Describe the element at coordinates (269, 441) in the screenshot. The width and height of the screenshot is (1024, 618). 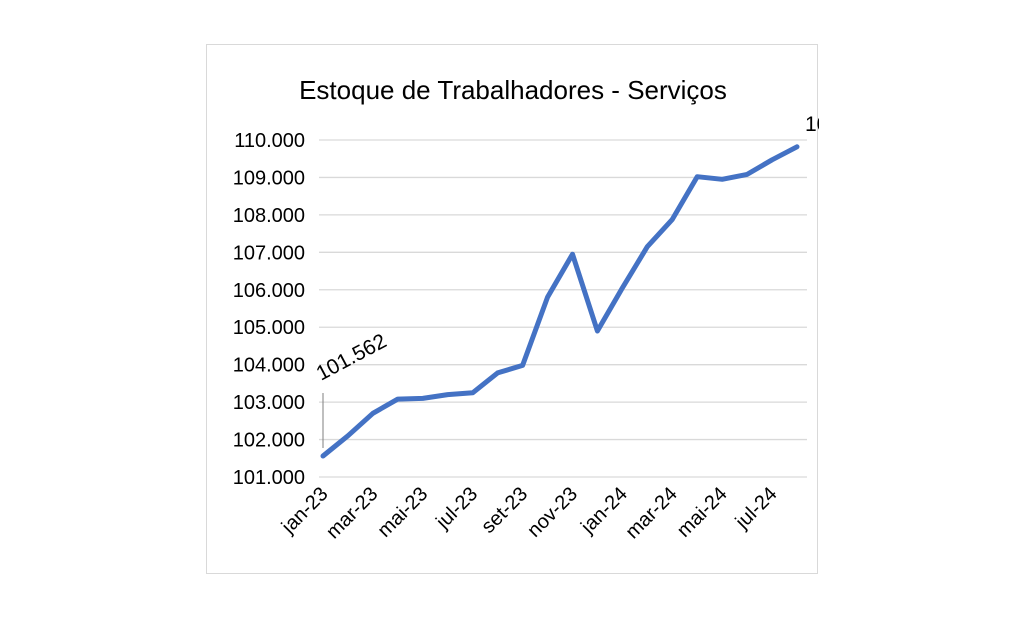
I see `y-tick-label: 102.000` at that location.